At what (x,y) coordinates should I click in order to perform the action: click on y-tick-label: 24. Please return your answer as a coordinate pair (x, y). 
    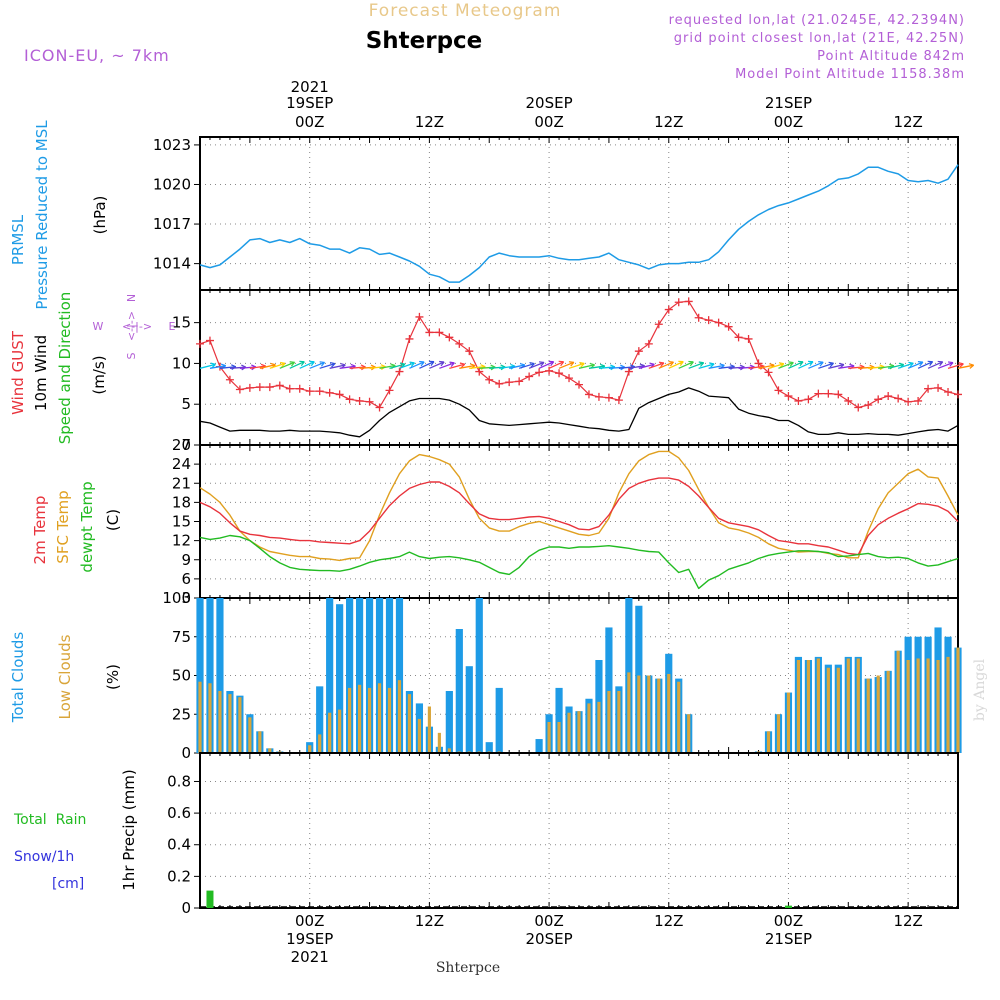
    Looking at the image, I should click on (181, 464).